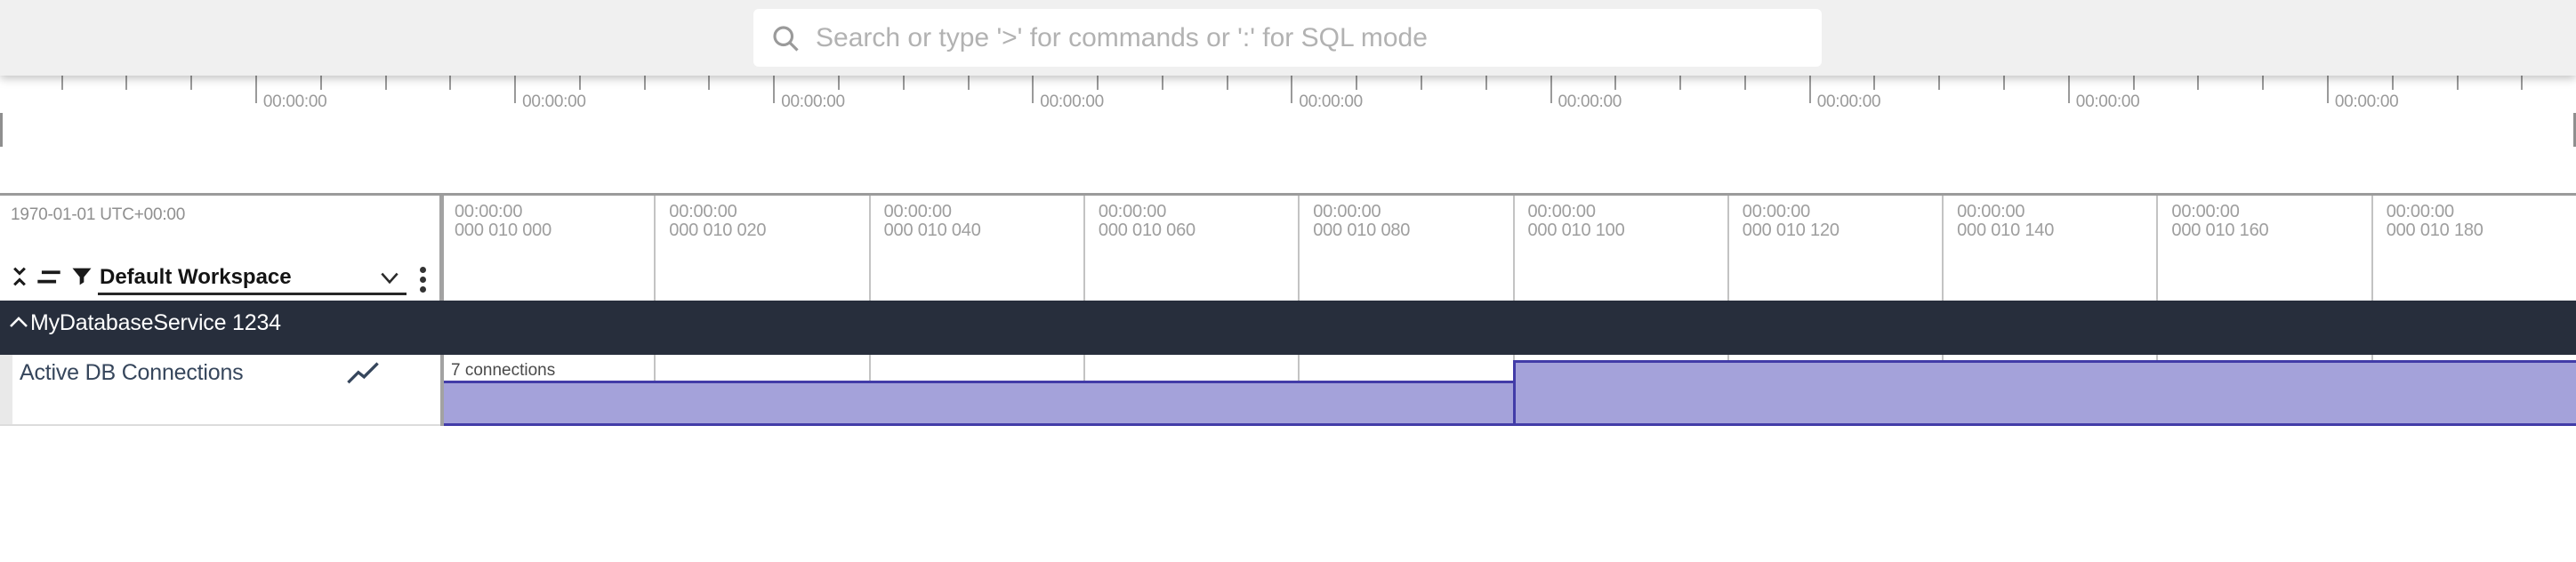 The image size is (2576, 562). I want to click on flatten-tracks-icon, so click(48, 277).